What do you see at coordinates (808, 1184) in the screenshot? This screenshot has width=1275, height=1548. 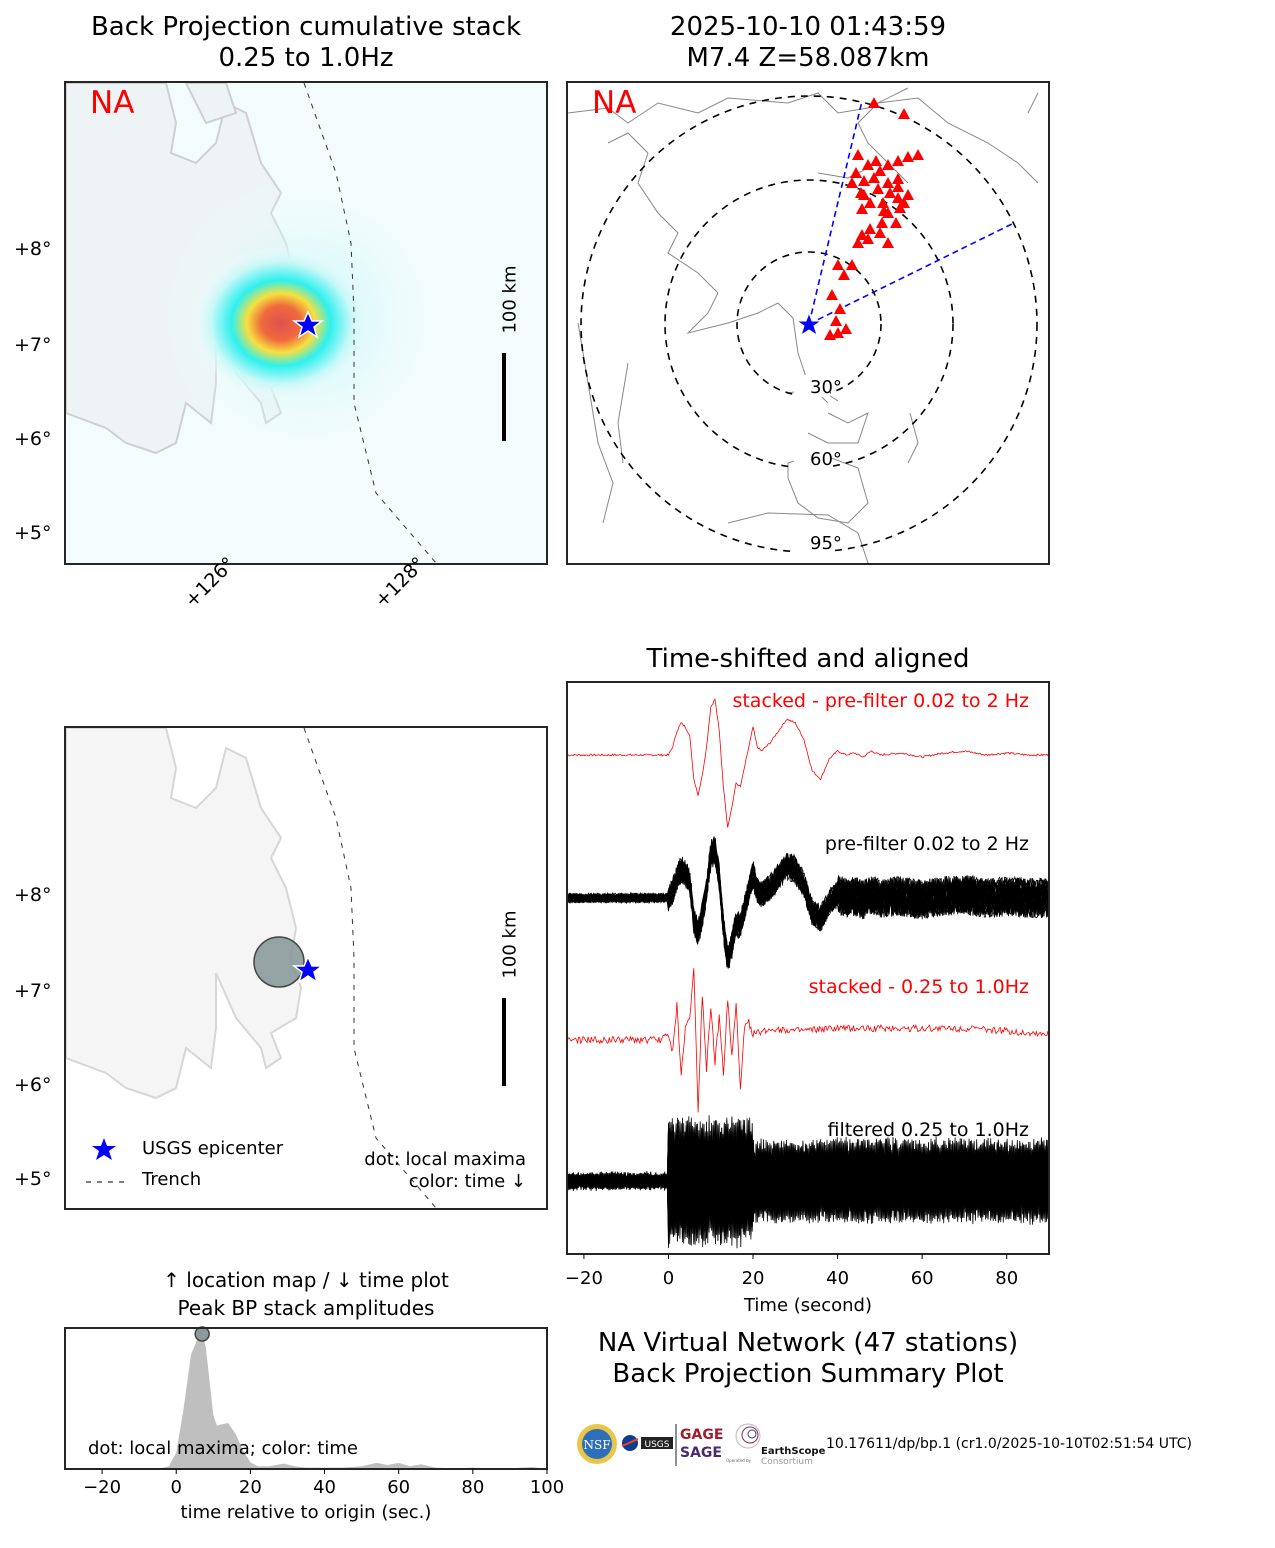 I see `station-trace-filtered` at bounding box center [808, 1184].